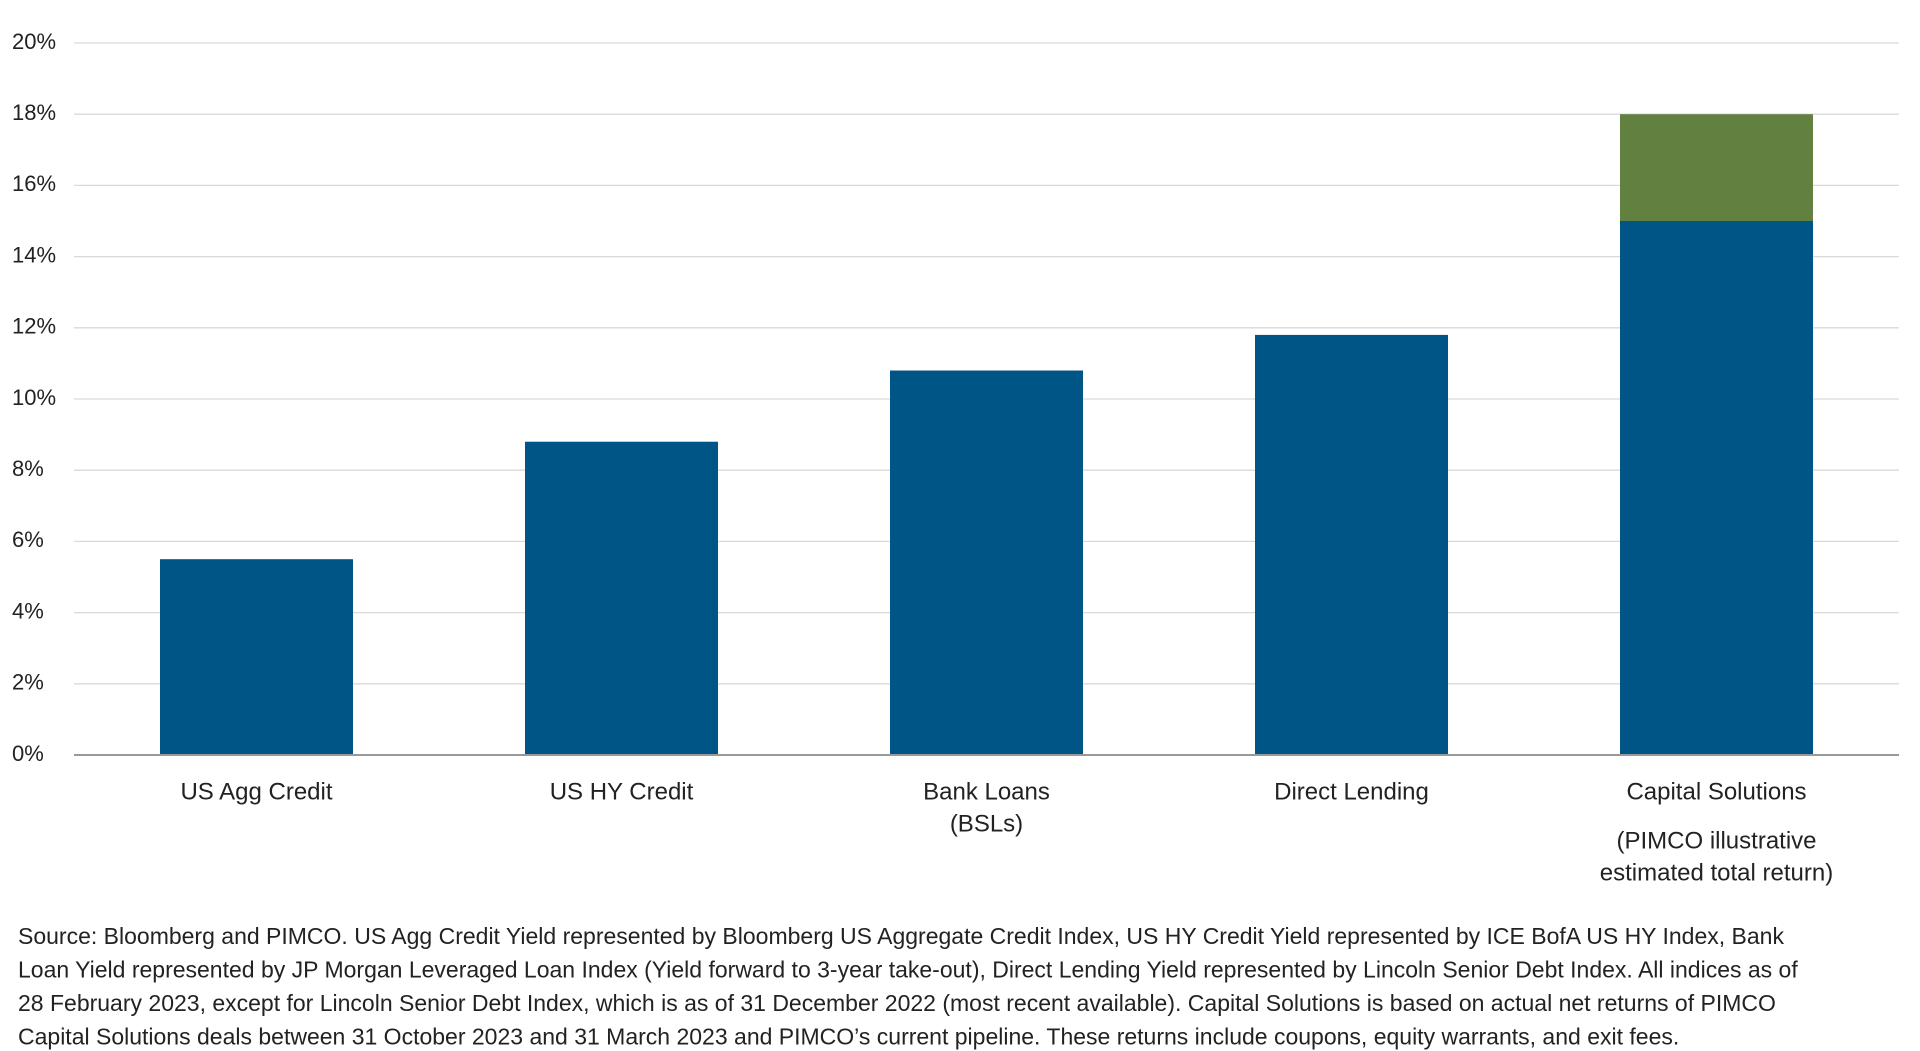 This screenshot has height=1051, width=1920. What do you see at coordinates (1716, 872) in the screenshot?
I see `annotation: estimated total return)` at bounding box center [1716, 872].